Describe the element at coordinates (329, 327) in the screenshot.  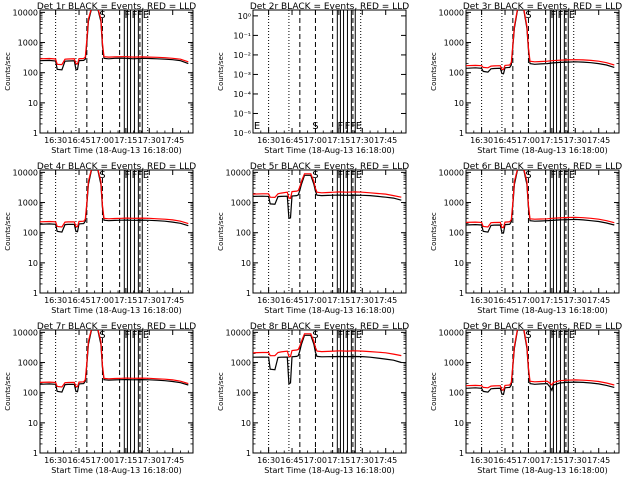
I see `panel-title: Det 8r BLACK = Events, RED = LLD` at that location.